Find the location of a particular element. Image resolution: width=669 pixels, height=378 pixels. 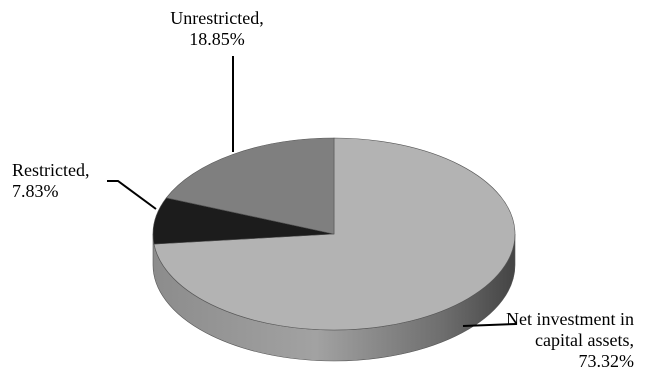

slice-label-restricted: Restricted, 7.83% is located at coordinates (50, 180).